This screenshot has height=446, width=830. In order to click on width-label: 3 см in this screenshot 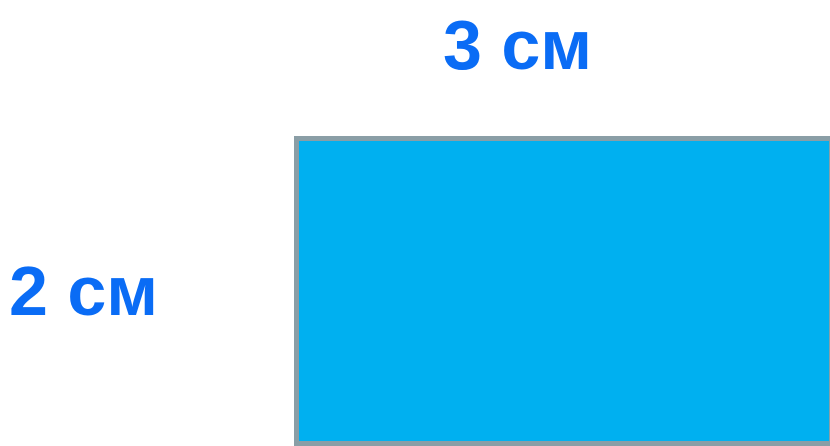, I will do `click(518, 45)`.